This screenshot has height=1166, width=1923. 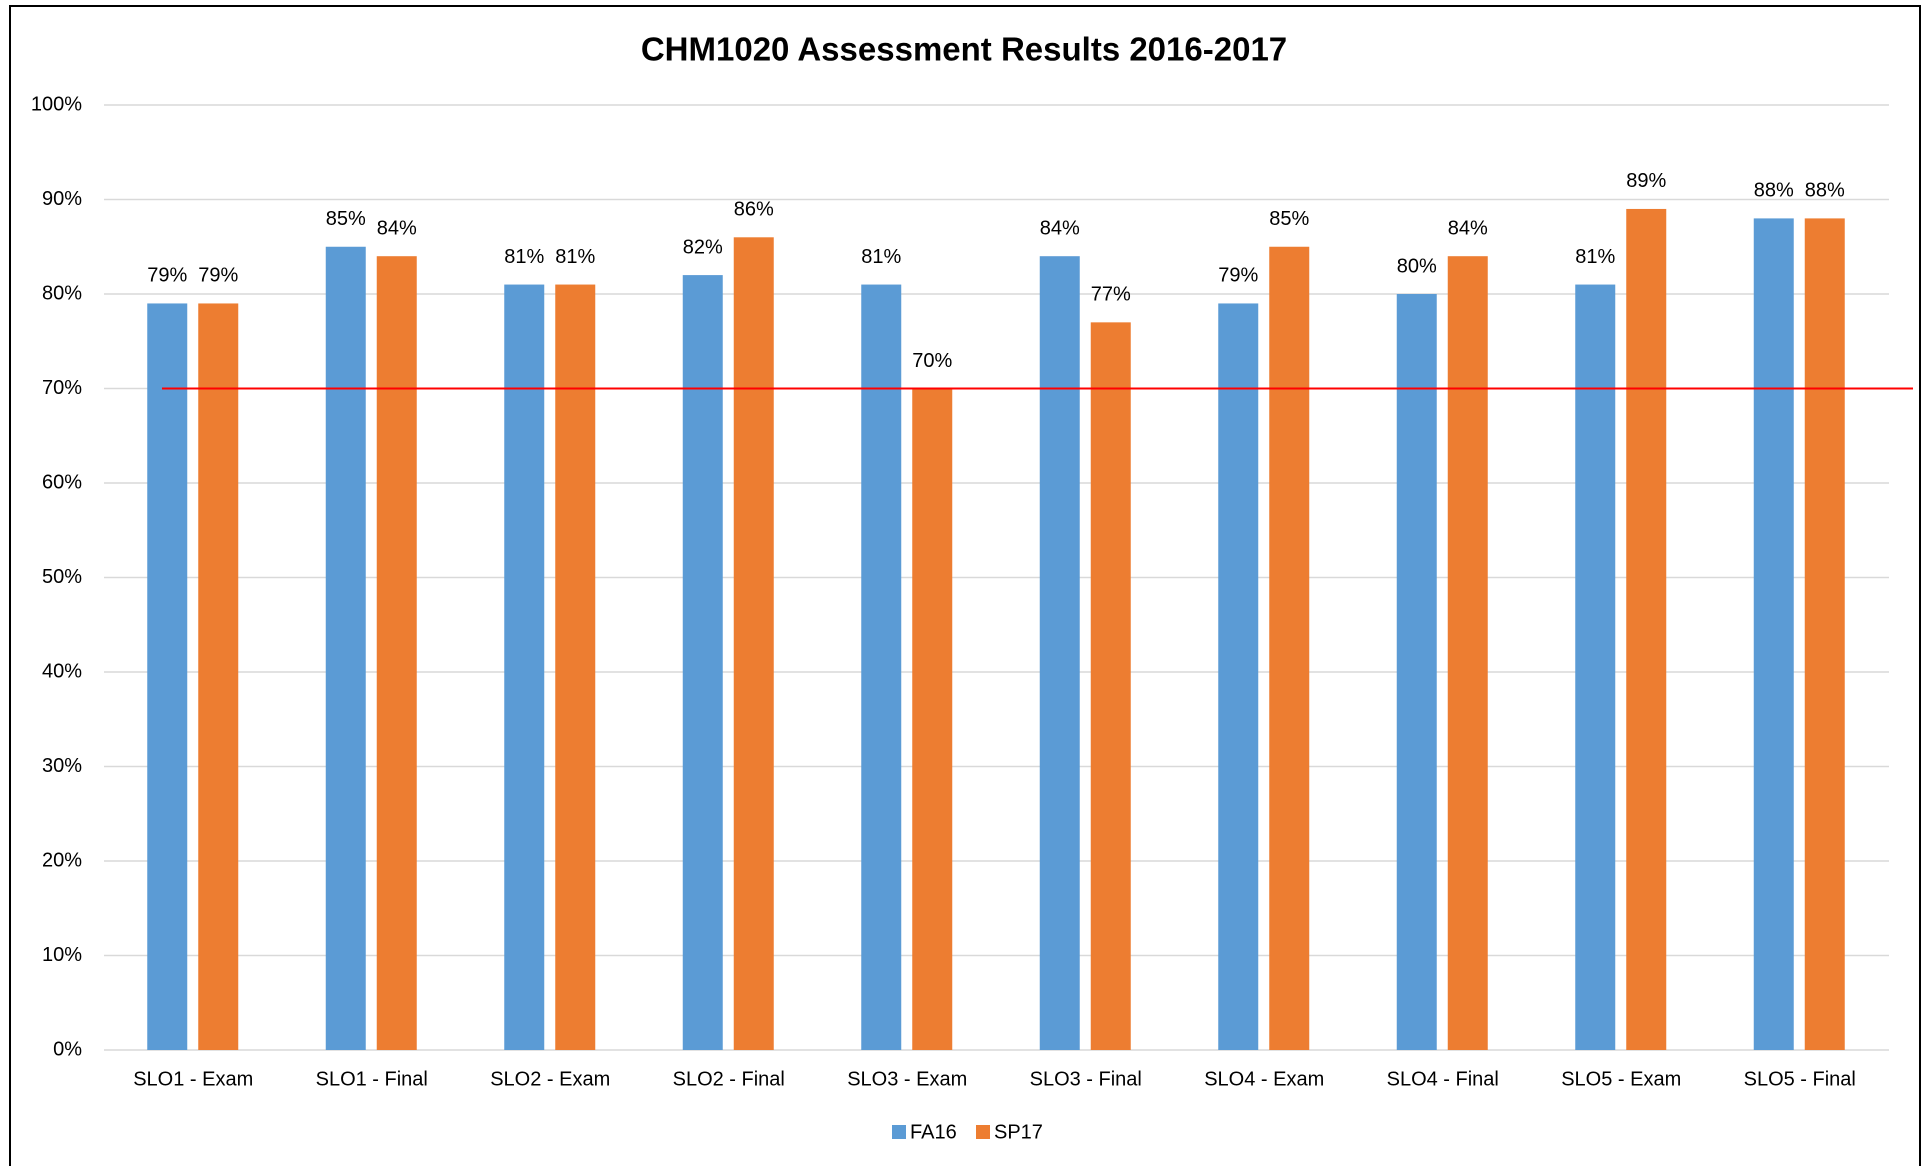 What do you see at coordinates (964, 49) in the screenshot?
I see `chart-title: CHM1020 Assessment Results 2016-2017` at bounding box center [964, 49].